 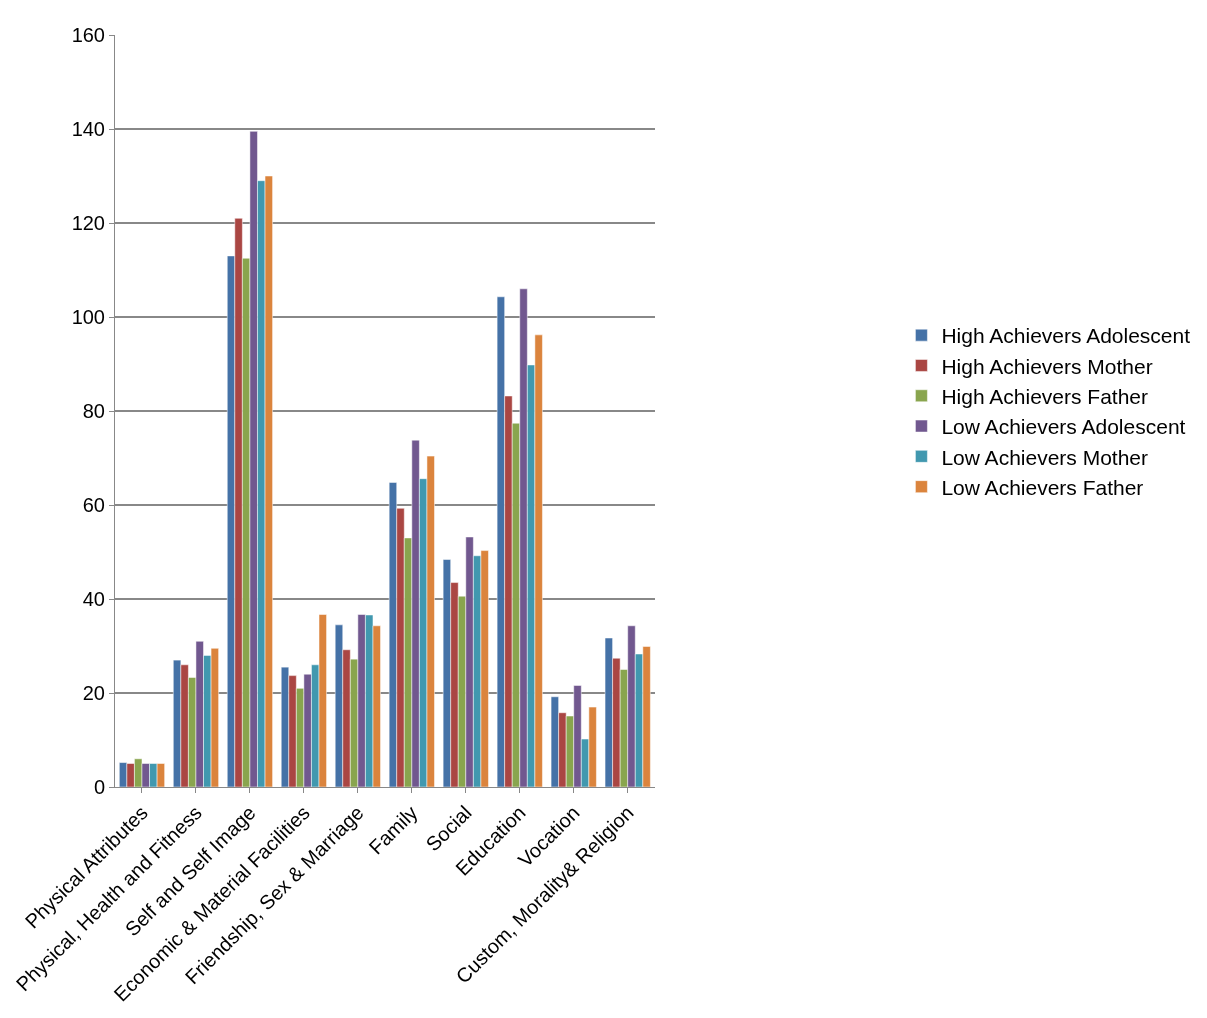 I want to click on y-tick-label: 0, so click(x=99, y=787).